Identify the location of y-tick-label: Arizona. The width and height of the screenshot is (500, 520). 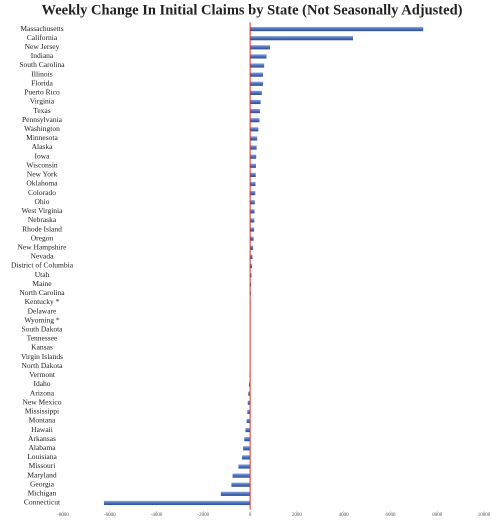
(42, 392).